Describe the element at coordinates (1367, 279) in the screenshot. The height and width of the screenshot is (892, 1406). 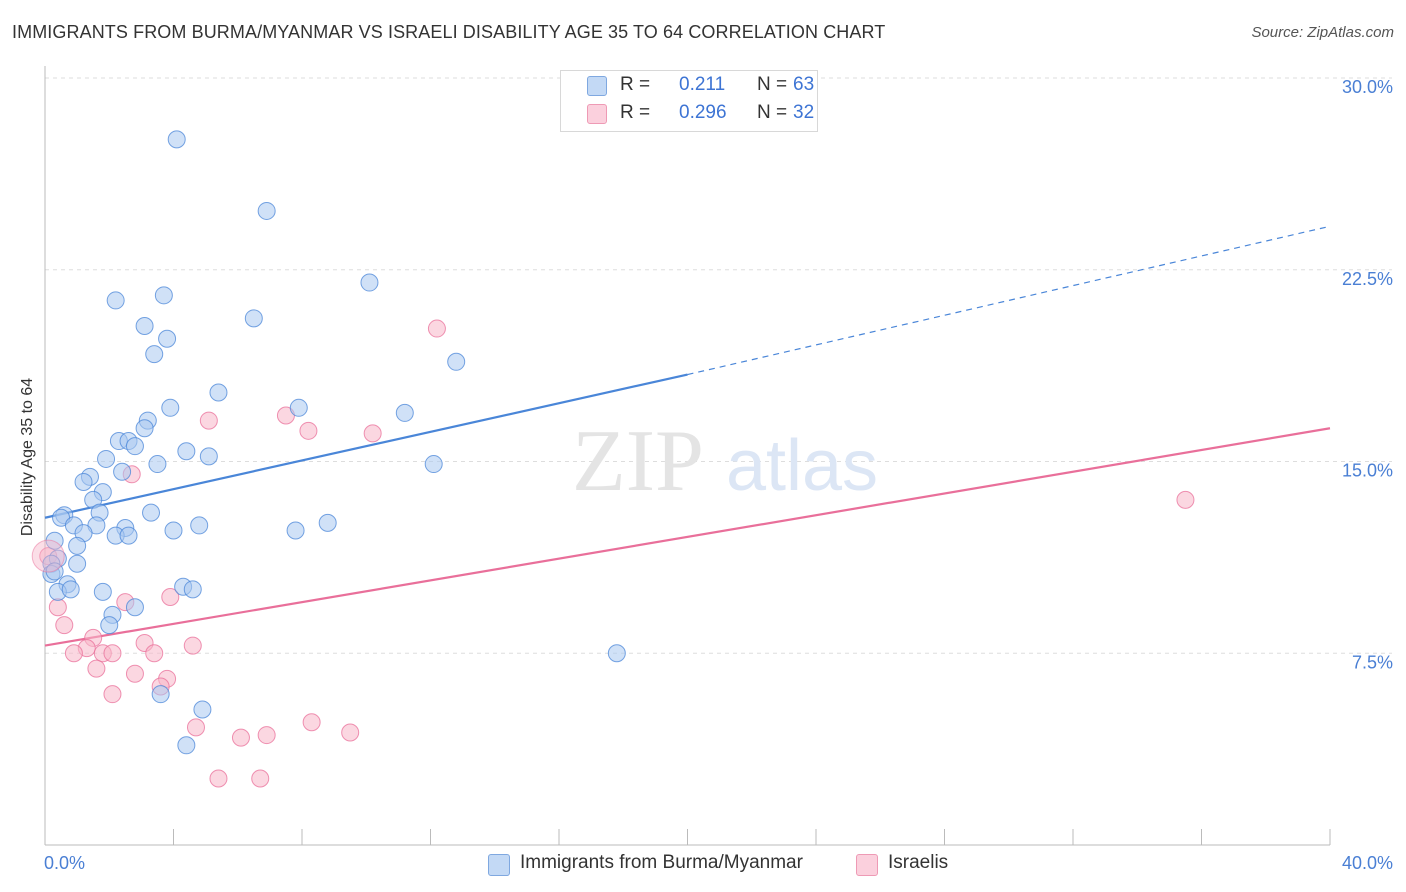
I see `y-tick-label: 22.5%` at that location.